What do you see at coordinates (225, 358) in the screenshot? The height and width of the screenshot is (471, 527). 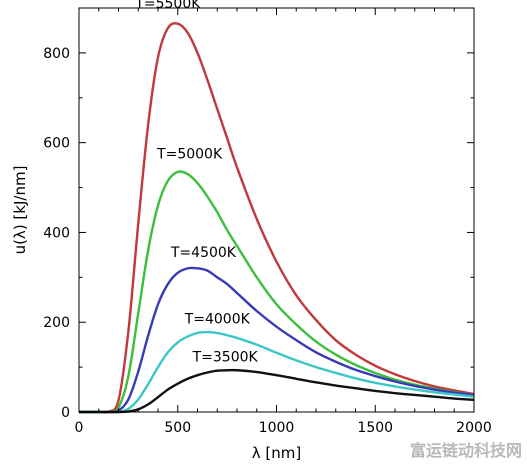 I see `curve-label: T=3500K` at bounding box center [225, 358].